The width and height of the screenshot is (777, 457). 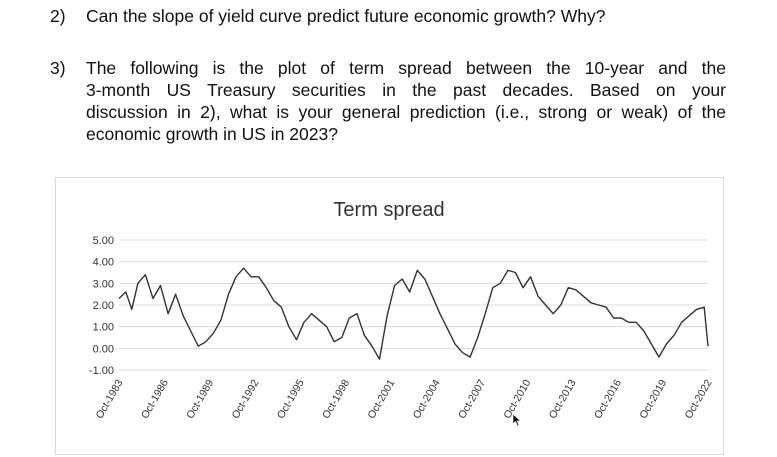 I want to click on mouse-cursor-icon, so click(x=517, y=420).